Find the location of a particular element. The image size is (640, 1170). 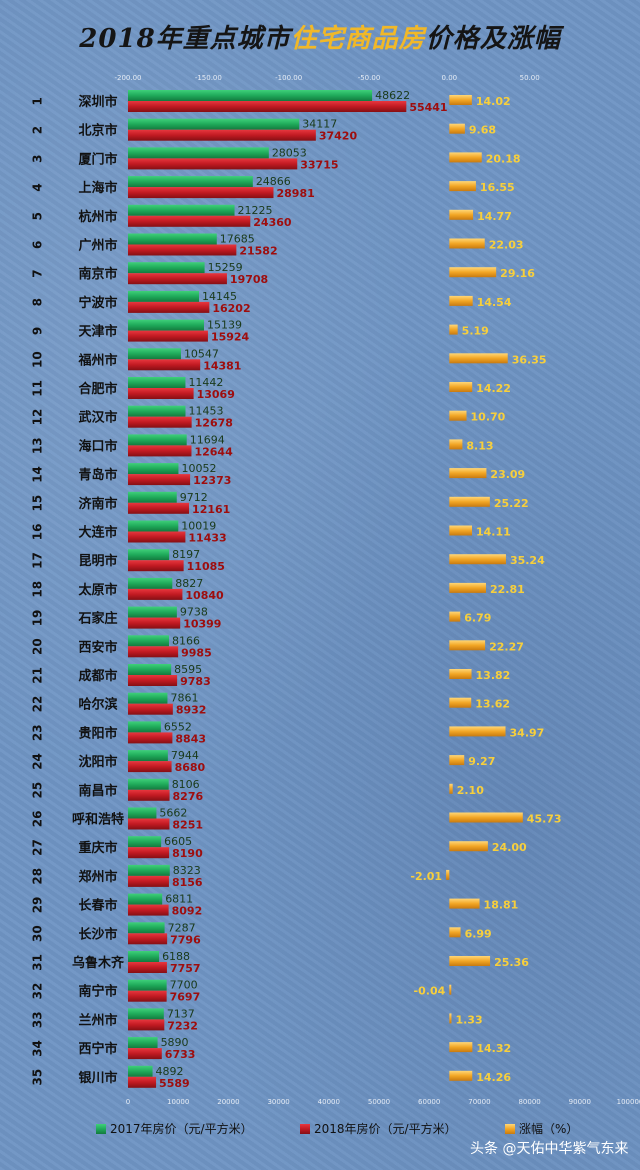

value-label-2018: 7232 is located at coordinates (182, 1025).